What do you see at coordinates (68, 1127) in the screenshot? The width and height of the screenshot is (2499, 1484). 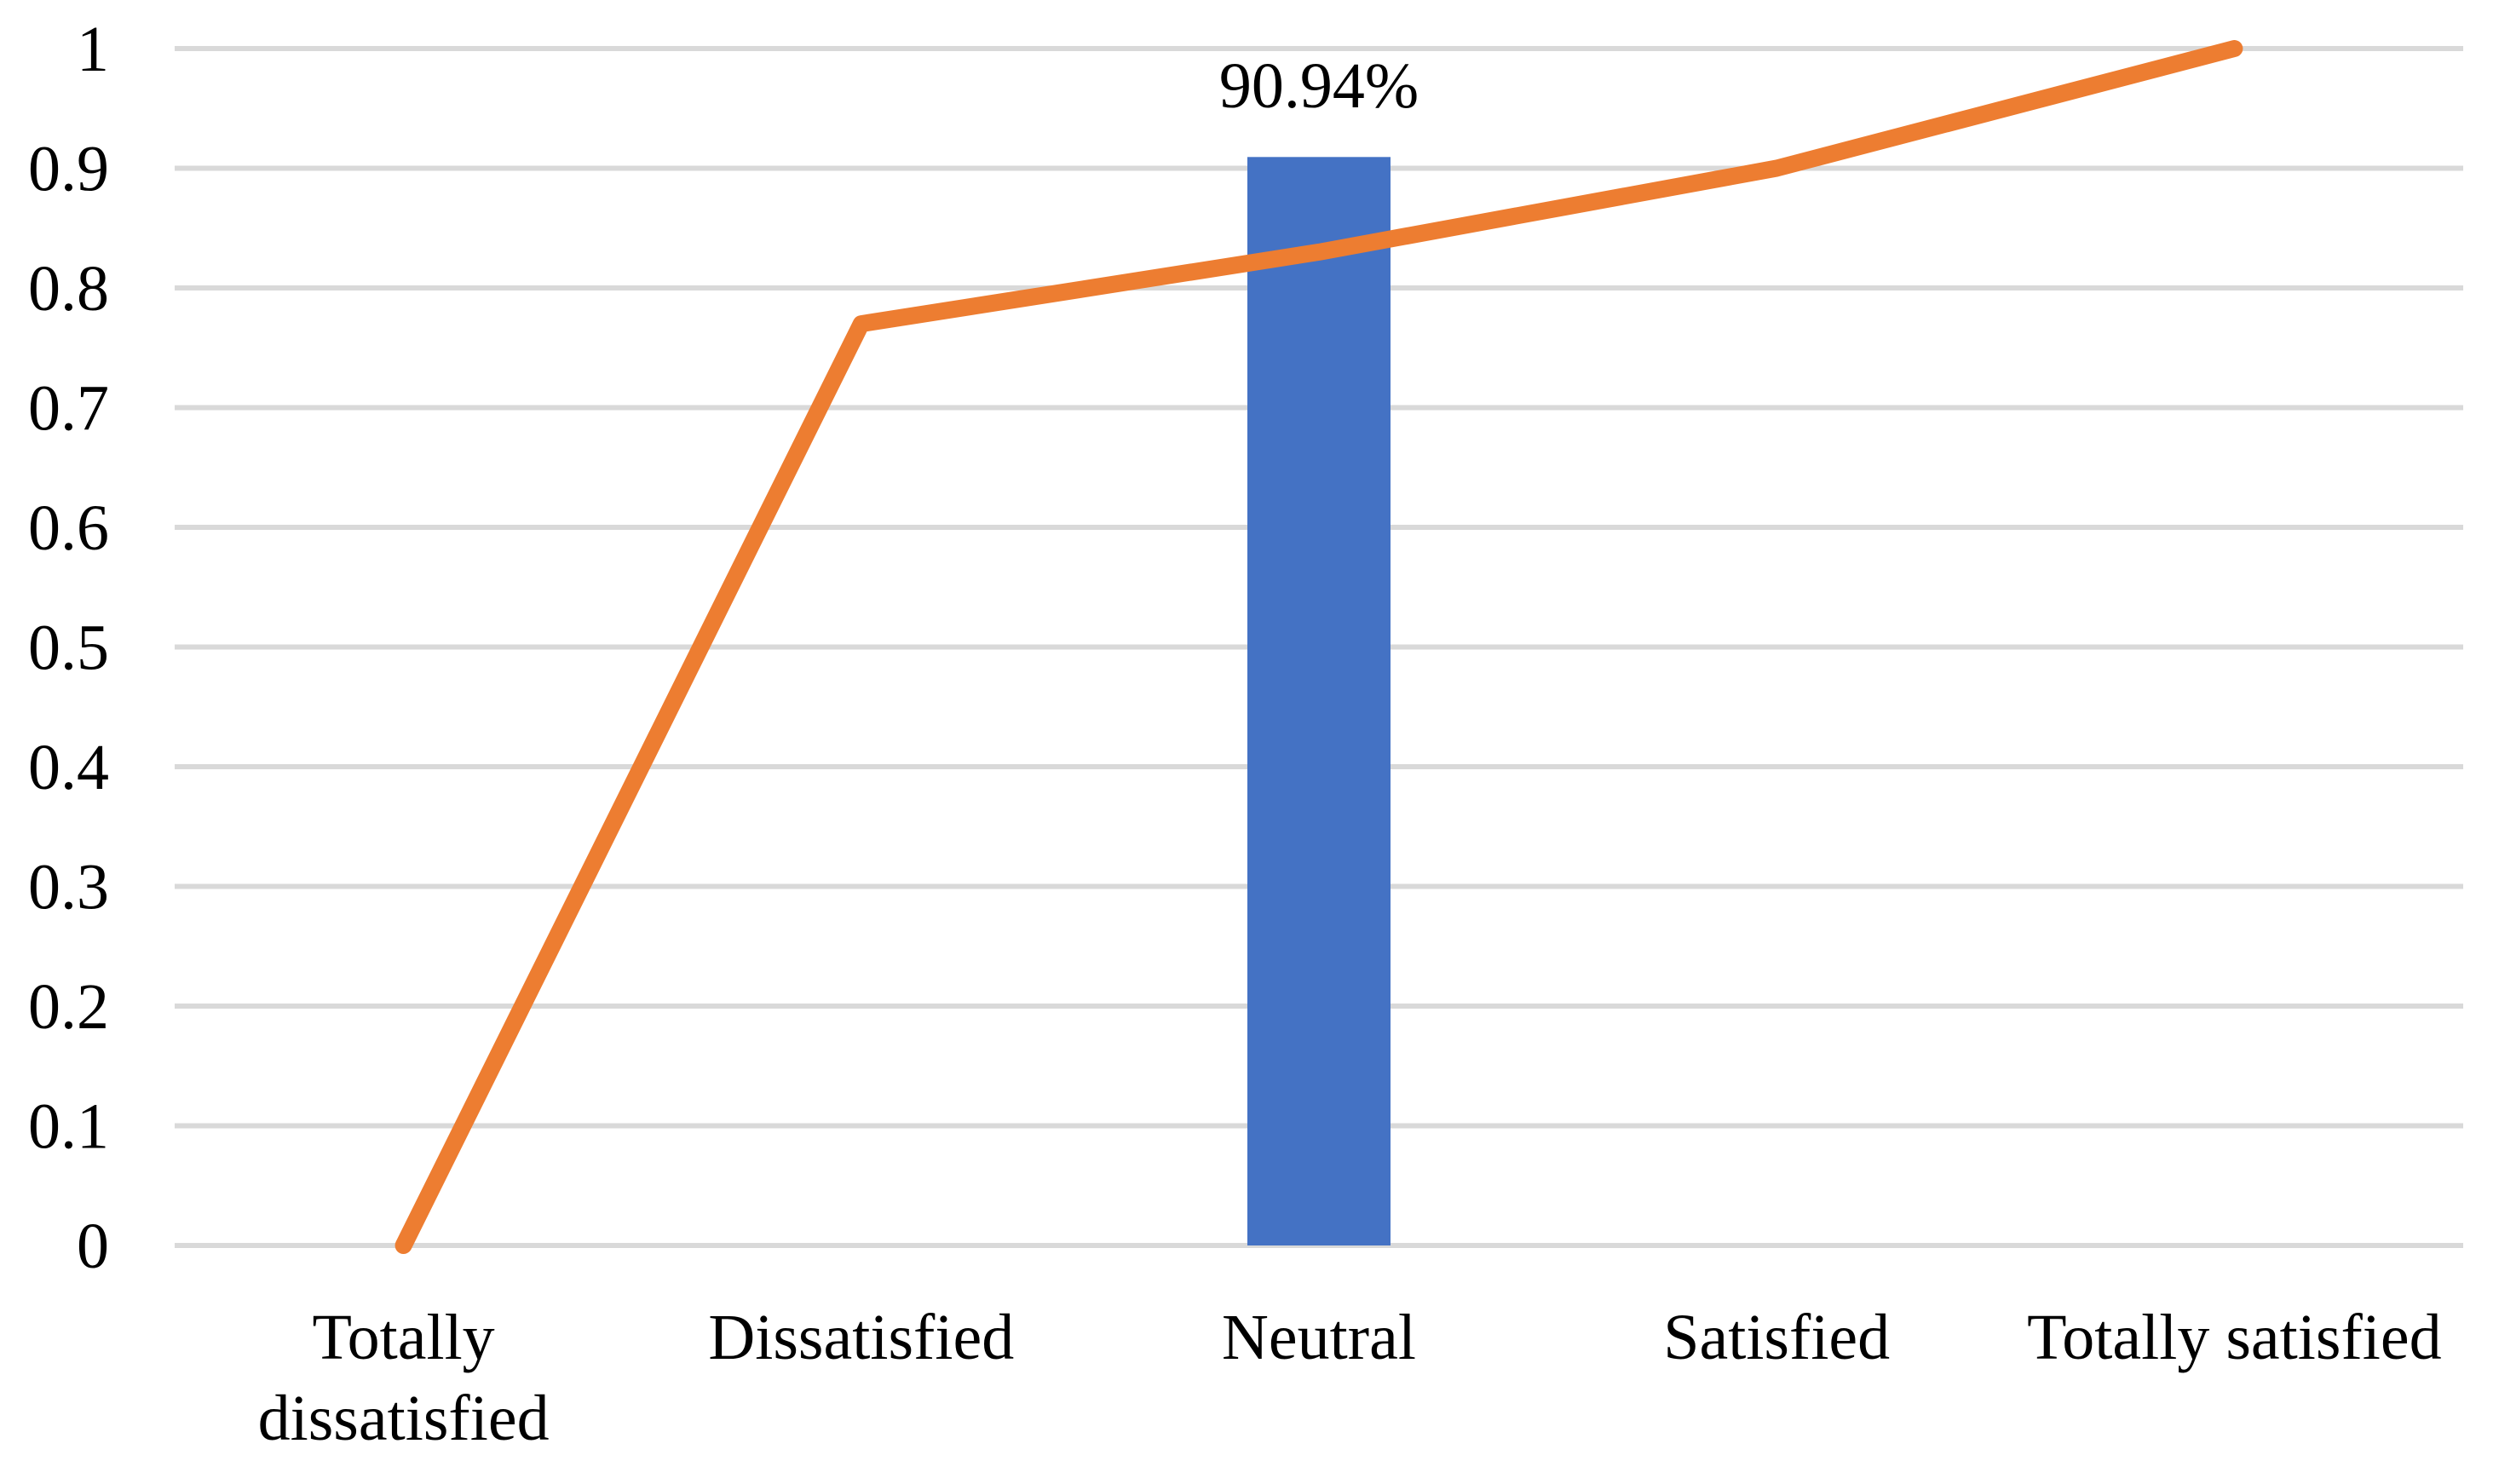 I see `y-tick-label: 0.1` at bounding box center [68, 1127].